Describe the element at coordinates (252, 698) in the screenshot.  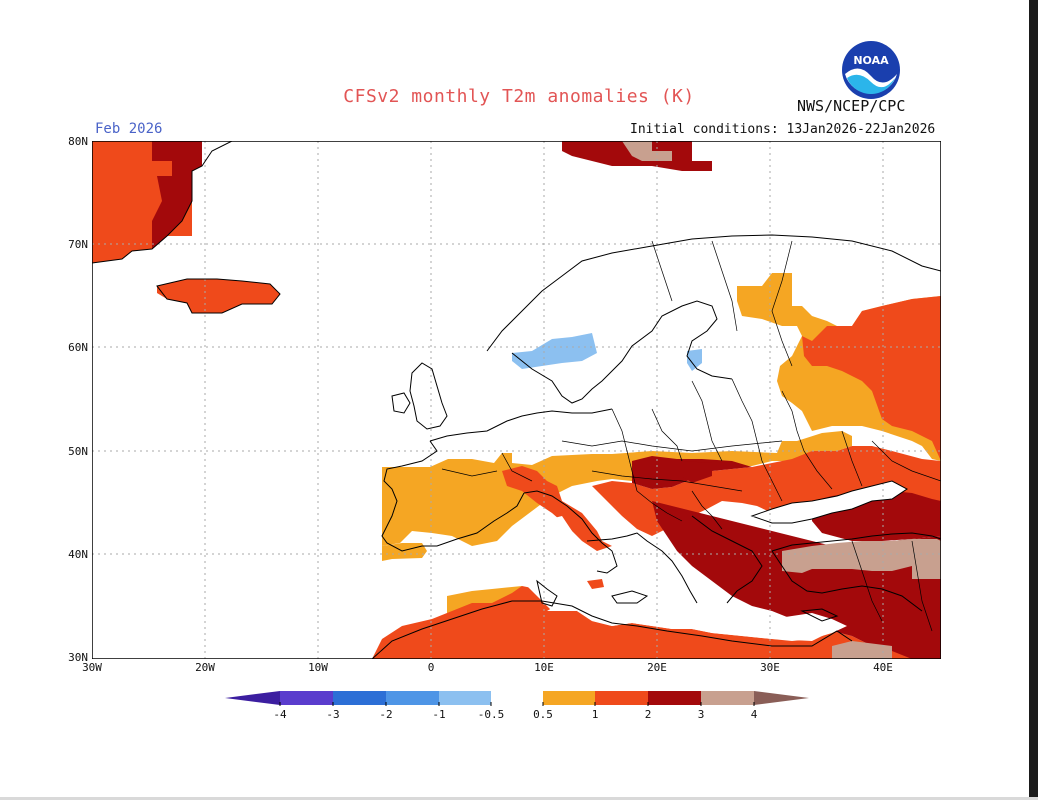
I see `colorbar-lt-m4` at that location.